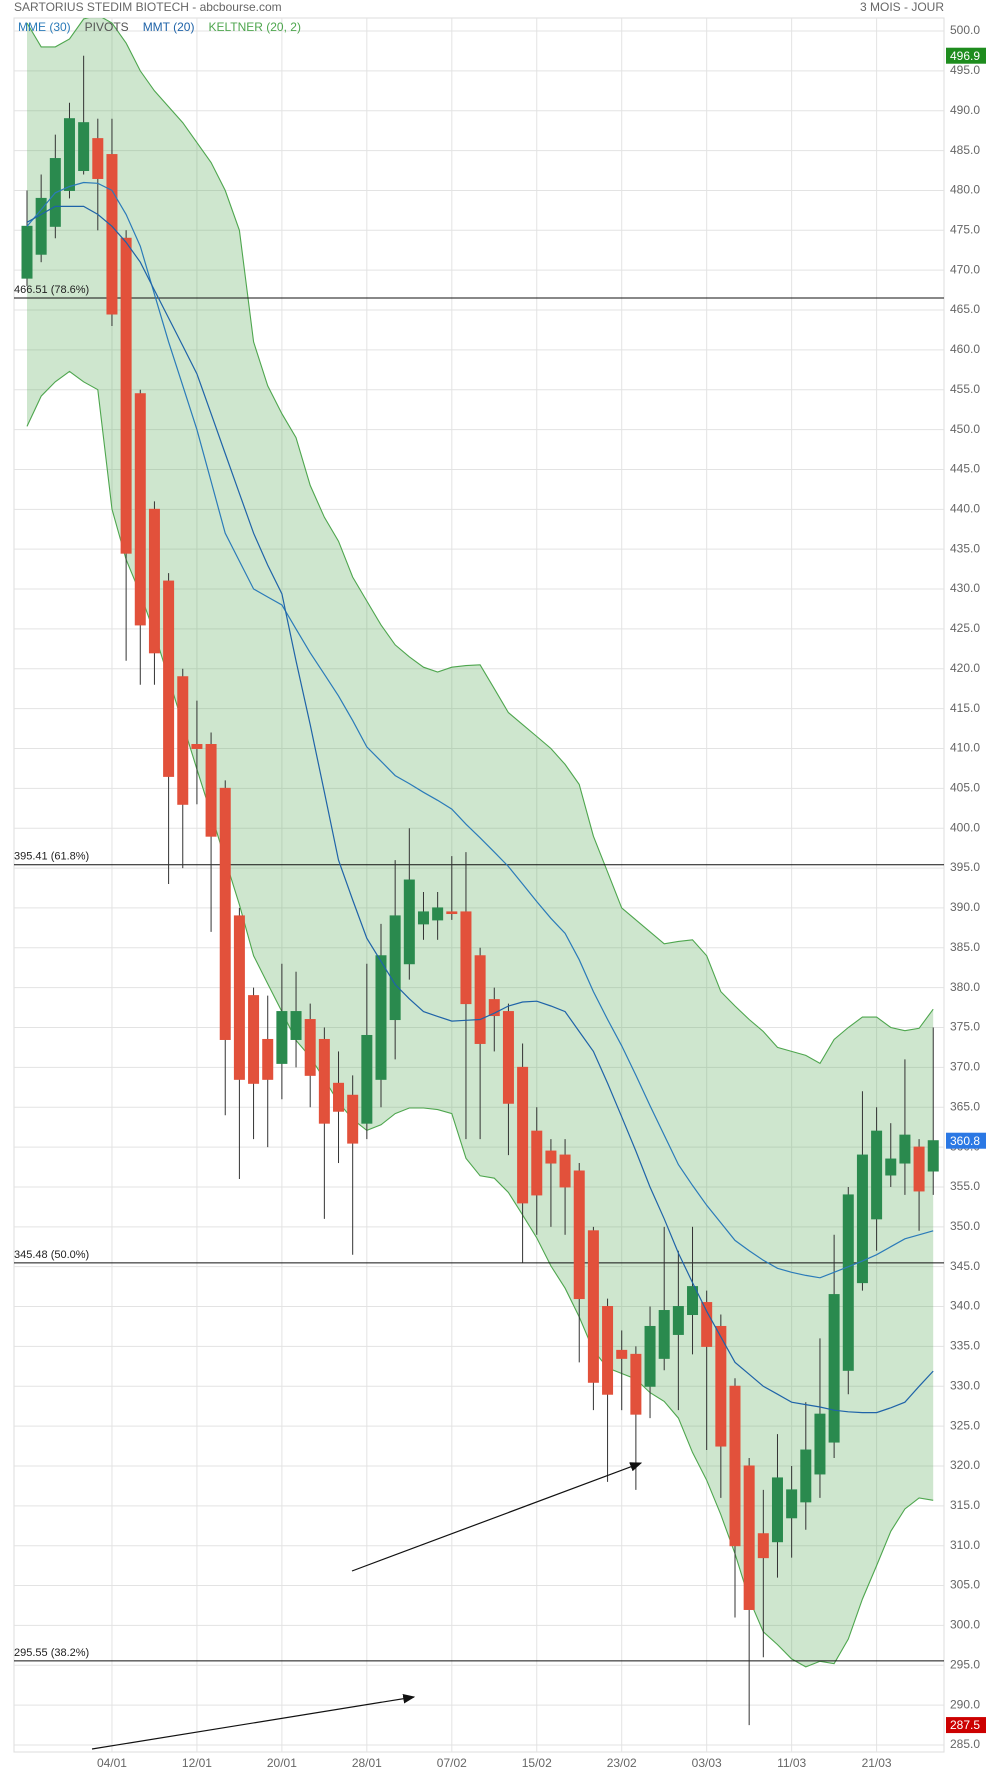 The image size is (1000, 1774). What do you see at coordinates (965, 150) in the screenshot?
I see `y-tick-label: 485.0` at bounding box center [965, 150].